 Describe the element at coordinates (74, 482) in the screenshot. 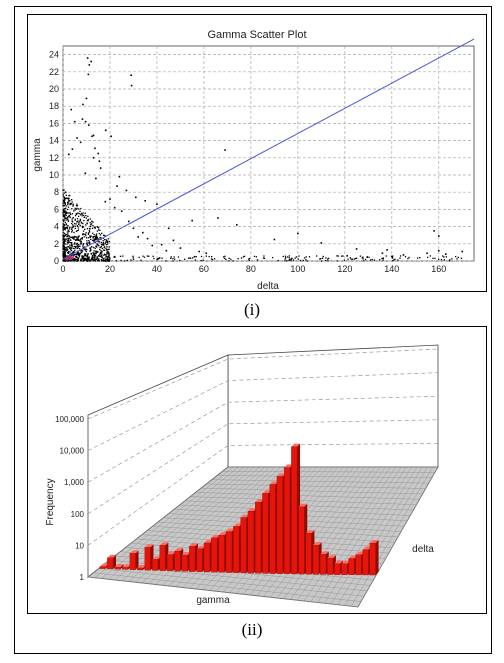

I see `frequency-tick-label: 1,000` at that location.